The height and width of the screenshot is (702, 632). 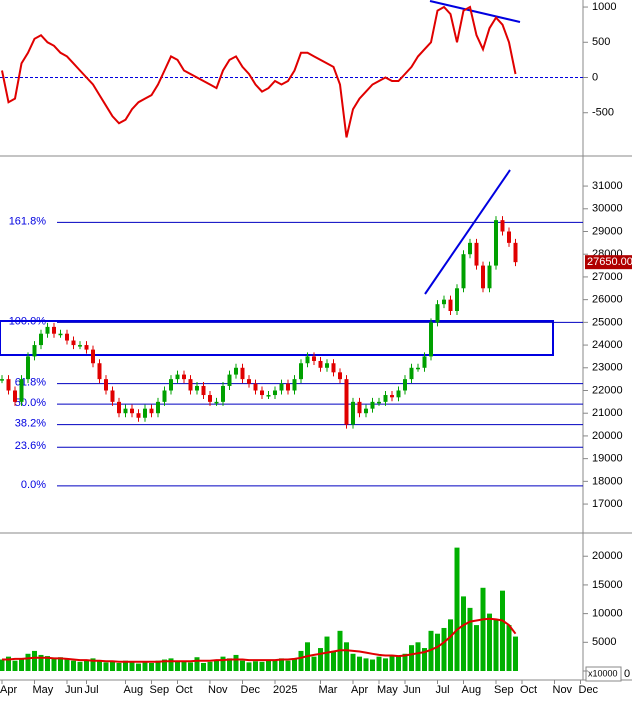 What do you see at coordinates (607, 345) in the screenshot?
I see `y-tick-label: 24000` at bounding box center [607, 345].